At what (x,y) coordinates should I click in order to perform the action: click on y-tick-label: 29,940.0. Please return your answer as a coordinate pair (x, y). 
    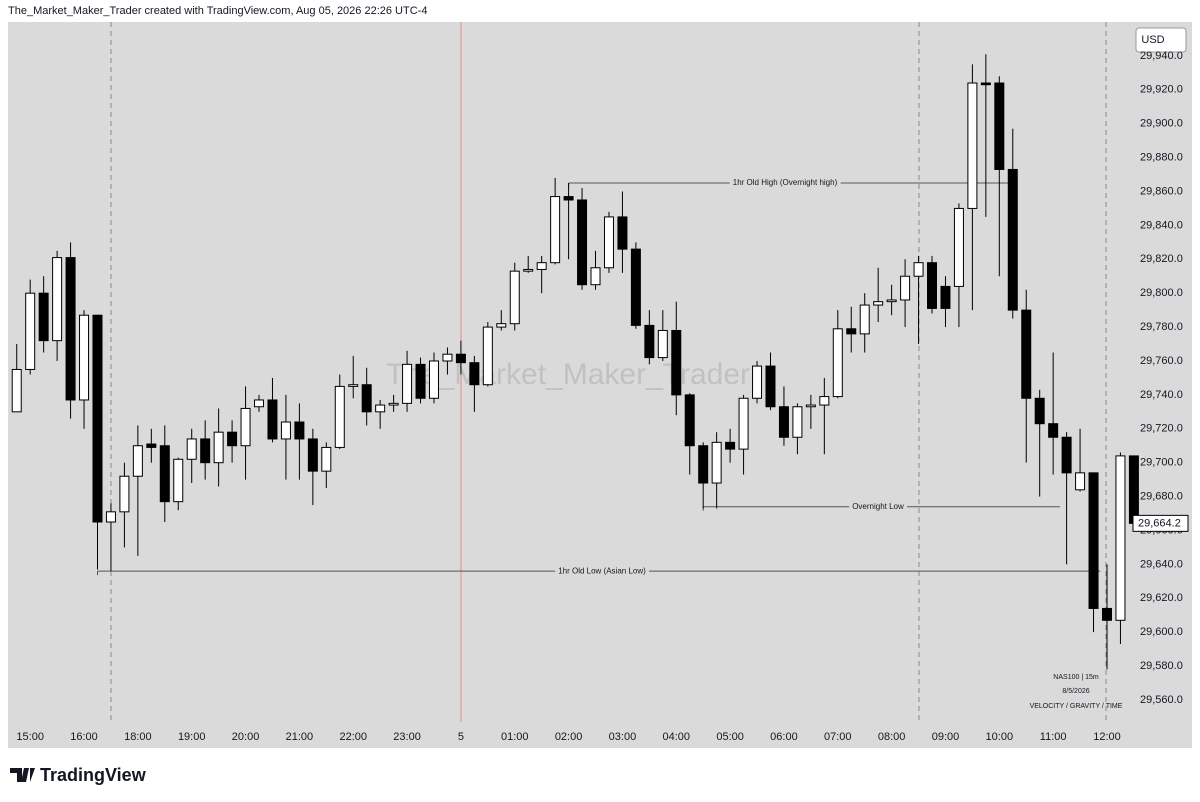
    Looking at the image, I should click on (1161, 56).